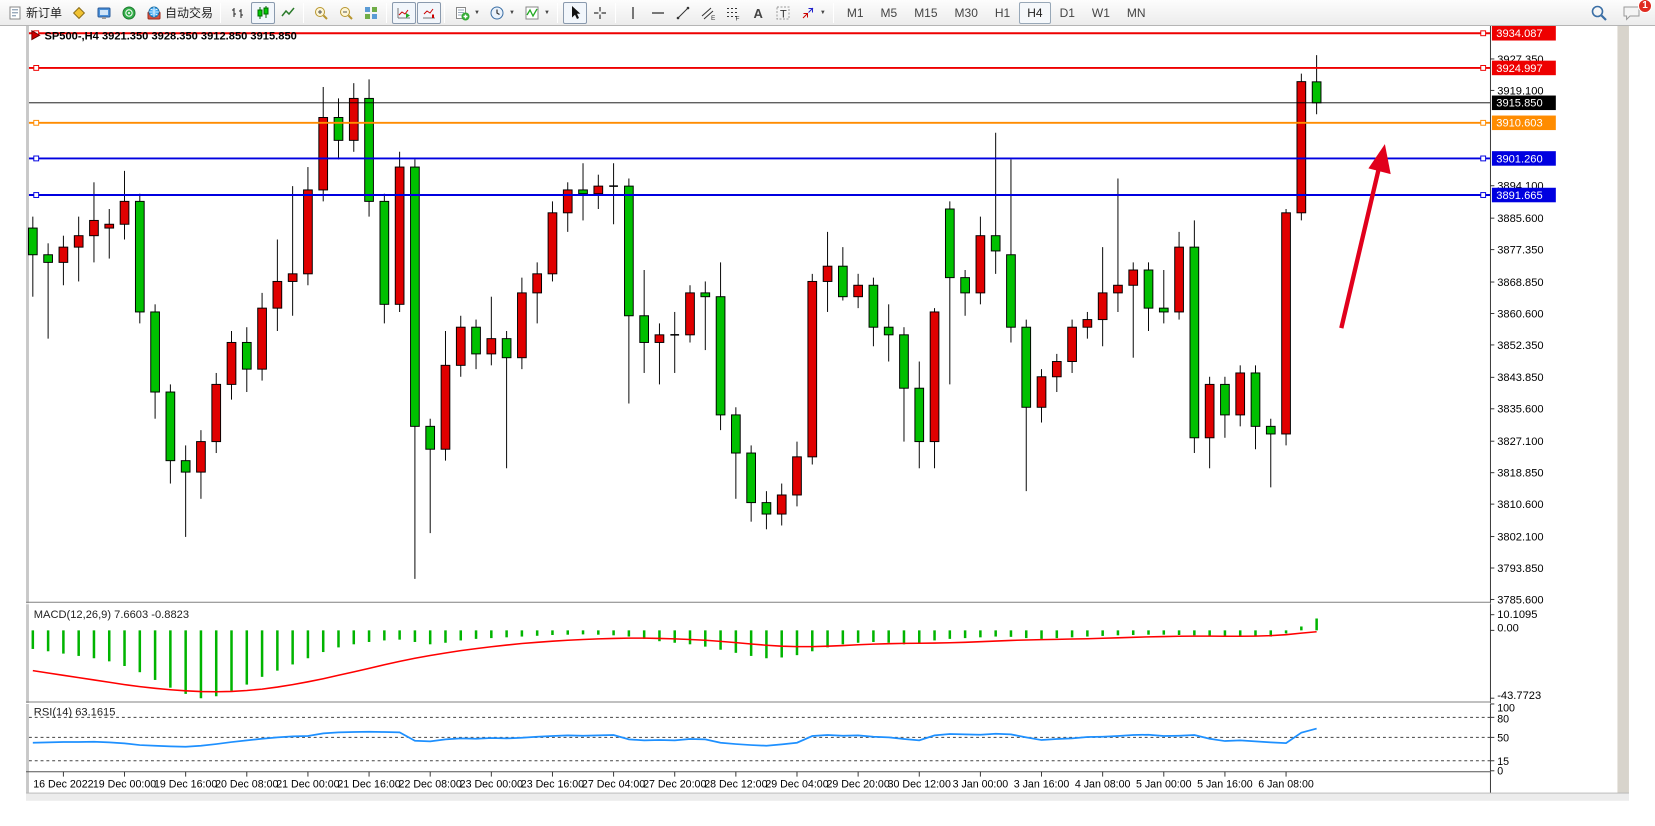 The image size is (1655, 826). What do you see at coordinates (1035, 12) in the screenshot?
I see `timeframe-h4-button: H4` at bounding box center [1035, 12].